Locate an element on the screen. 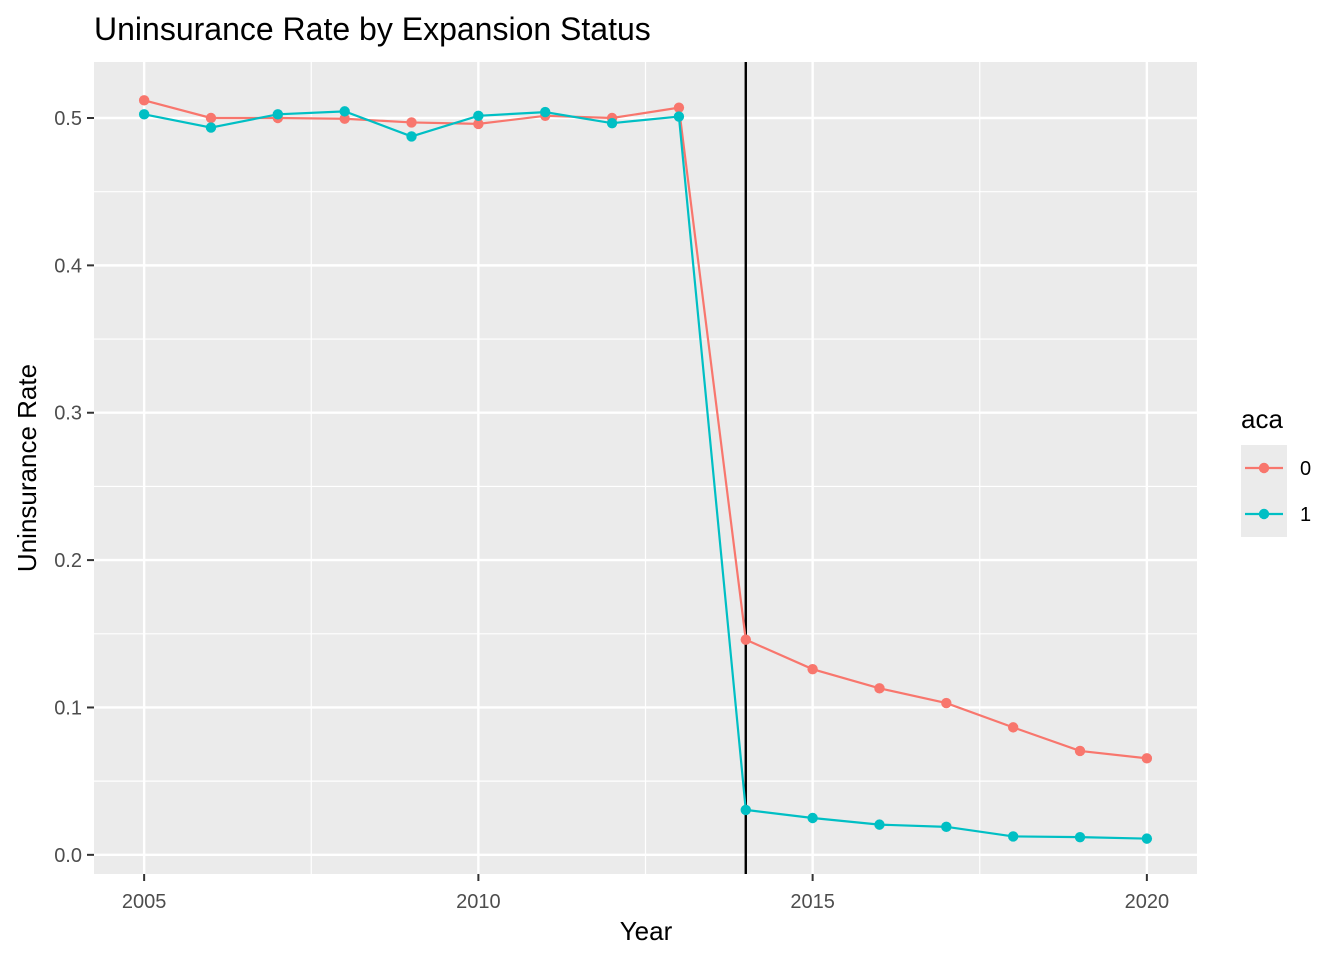 The height and width of the screenshot is (960, 1344). y-axis-title: Uninsurance Rate is located at coordinates (27, 468).